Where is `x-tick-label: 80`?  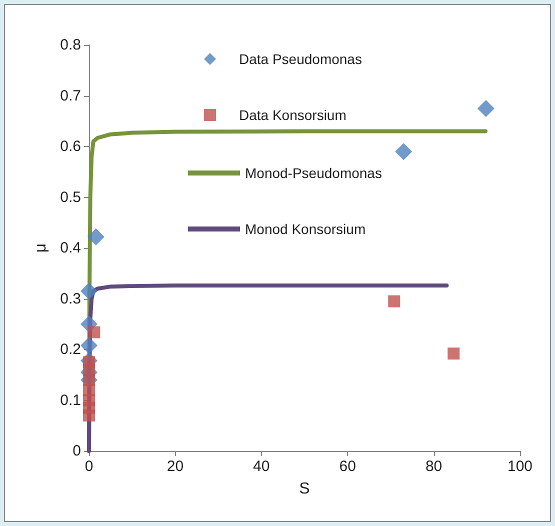
x-tick-label: 80 is located at coordinates (433, 466).